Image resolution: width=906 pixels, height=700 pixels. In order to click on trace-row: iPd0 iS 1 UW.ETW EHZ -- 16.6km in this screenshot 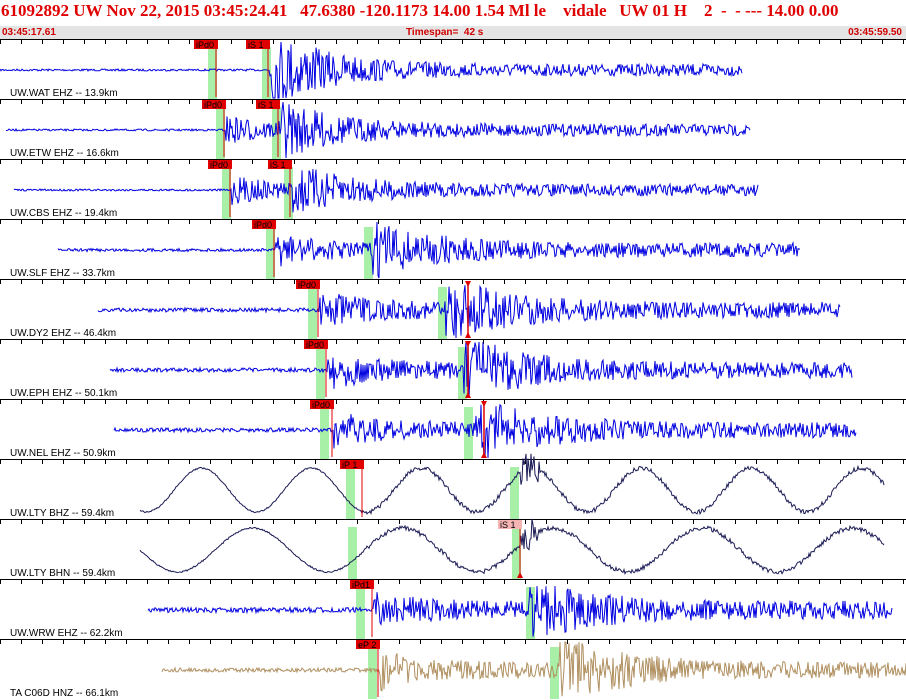, I will do `click(453, 129)`.